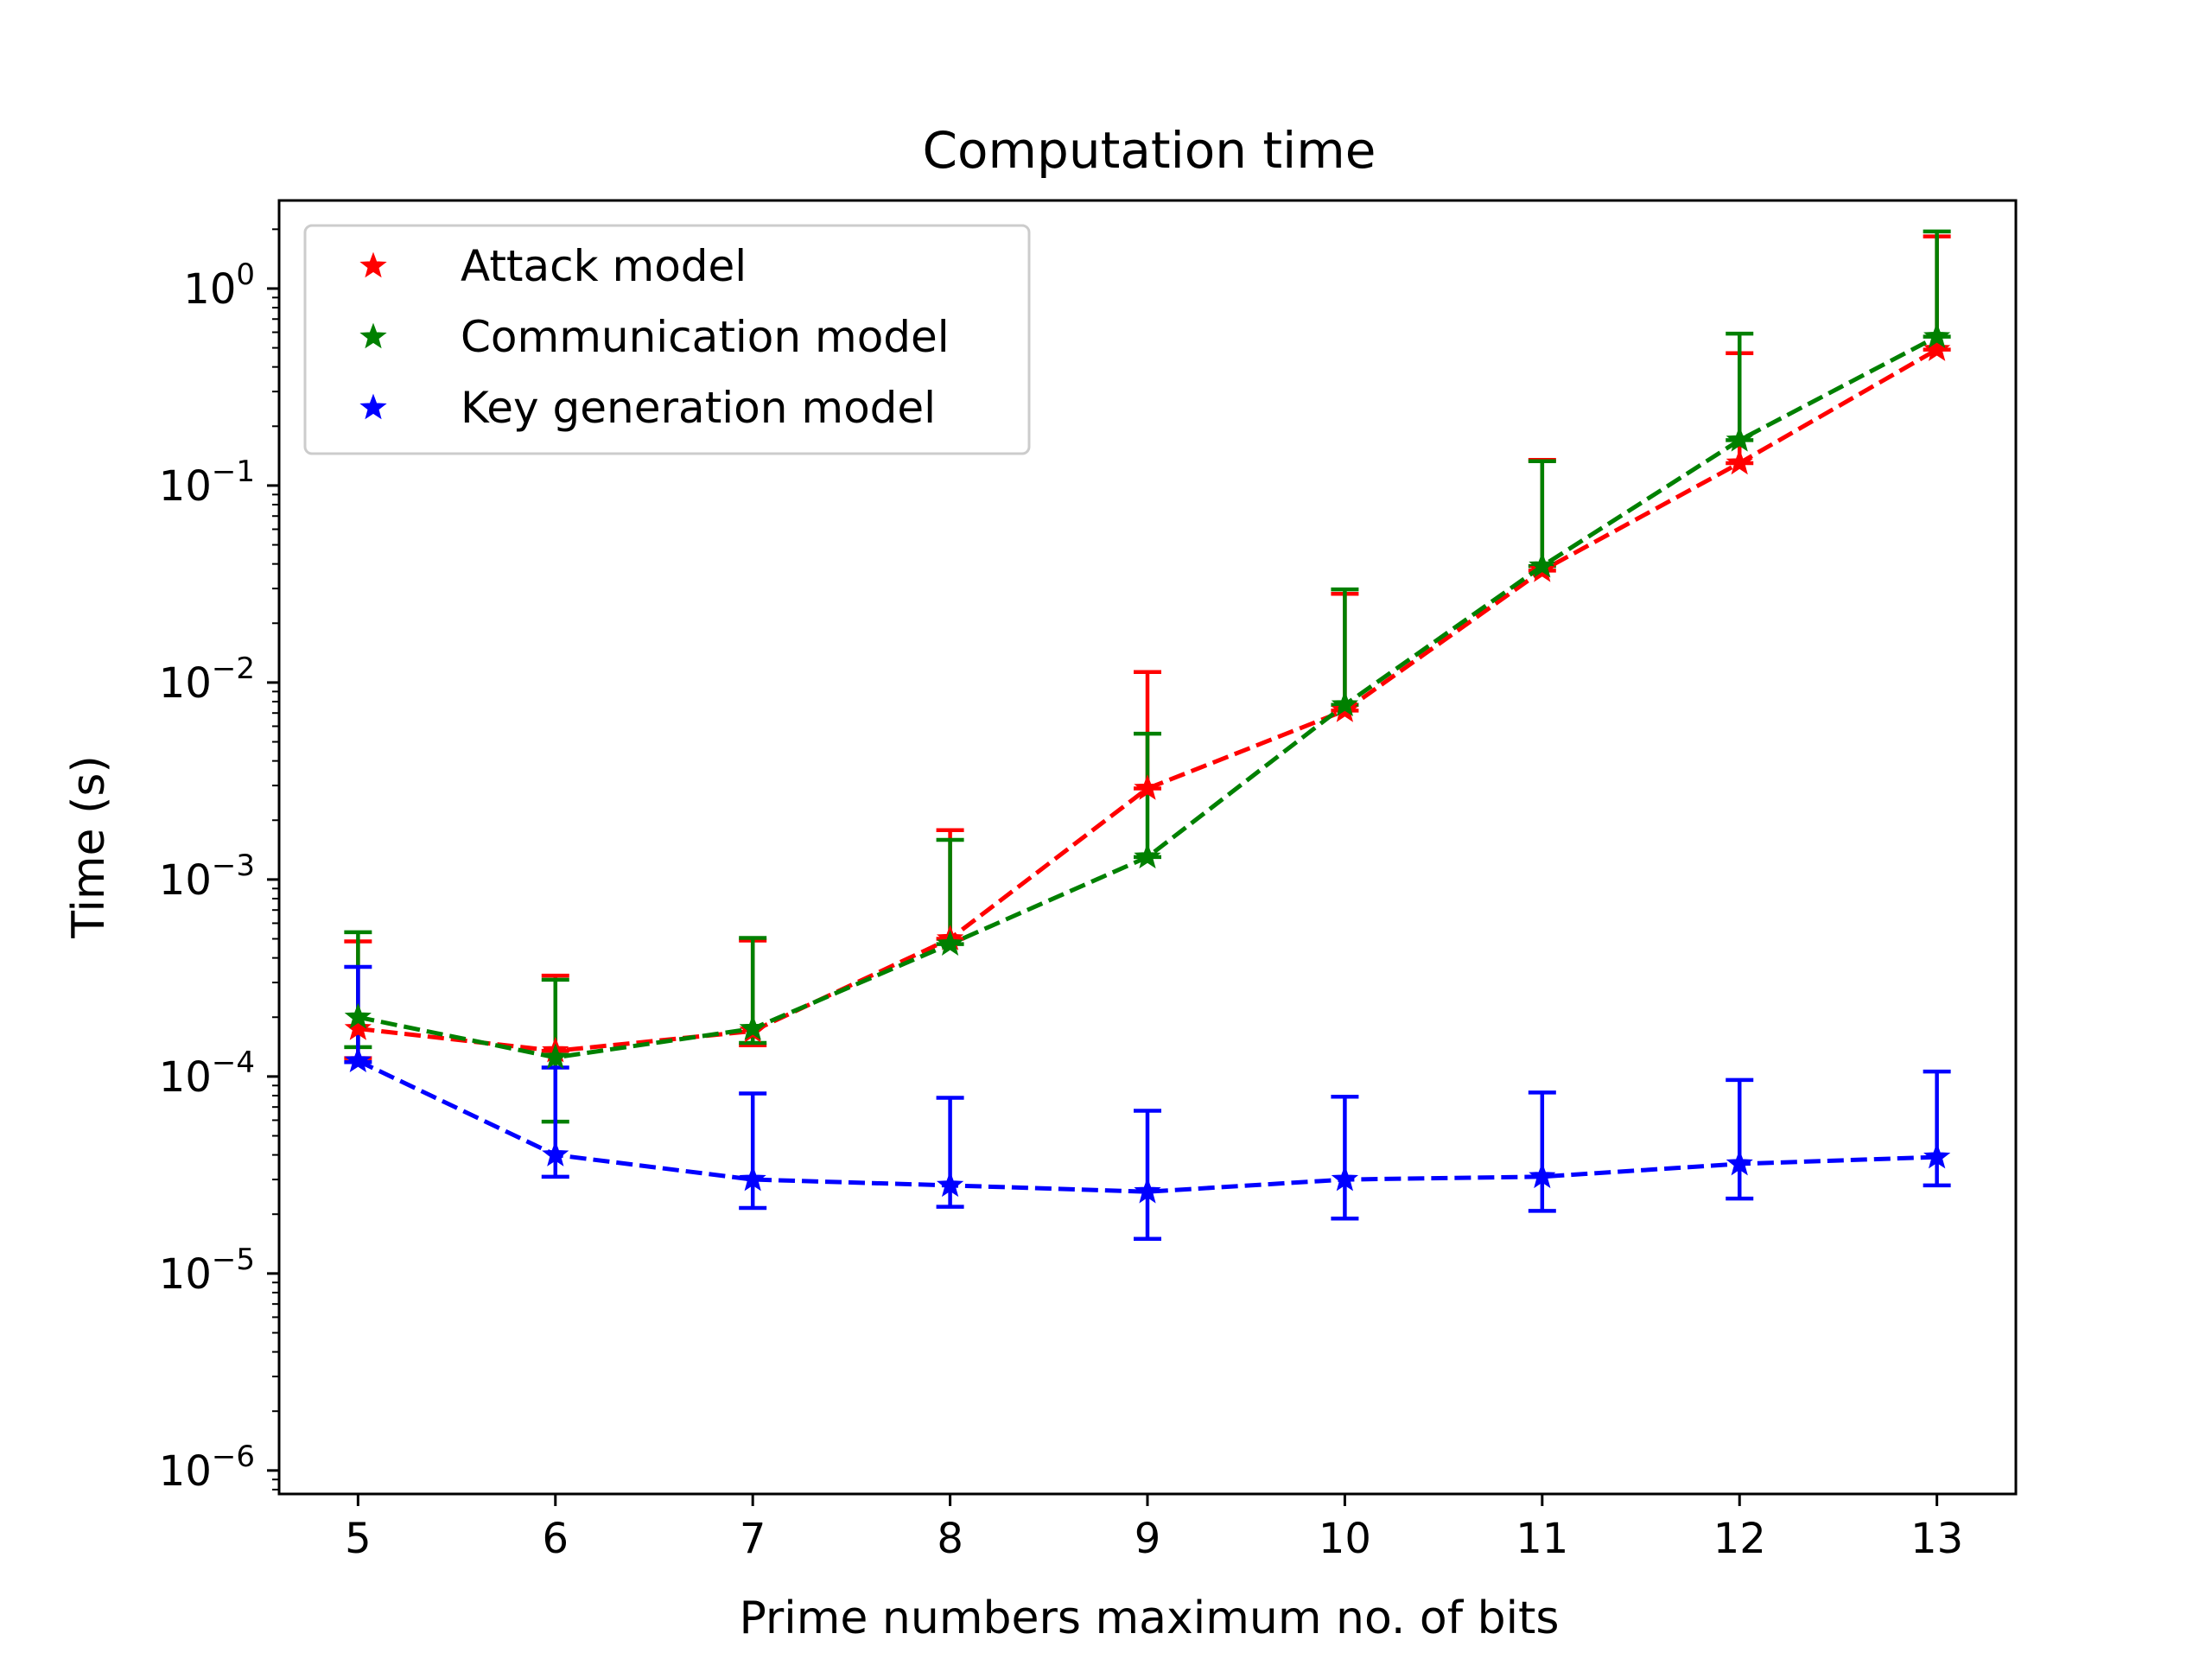 Image resolution: width=2212 pixels, height=1659 pixels. What do you see at coordinates (1148, 1539) in the screenshot?
I see `x-tick-label: 9` at bounding box center [1148, 1539].